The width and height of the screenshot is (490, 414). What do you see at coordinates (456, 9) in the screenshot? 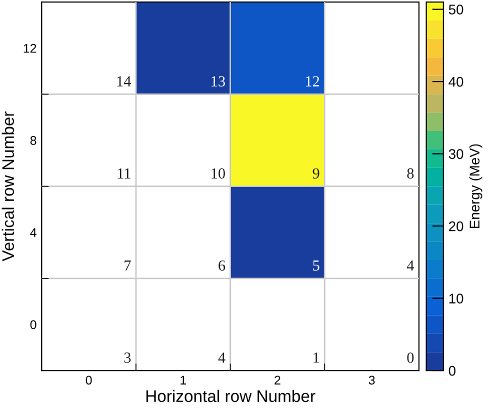
I see `color-bar-label: 50` at bounding box center [456, 9].